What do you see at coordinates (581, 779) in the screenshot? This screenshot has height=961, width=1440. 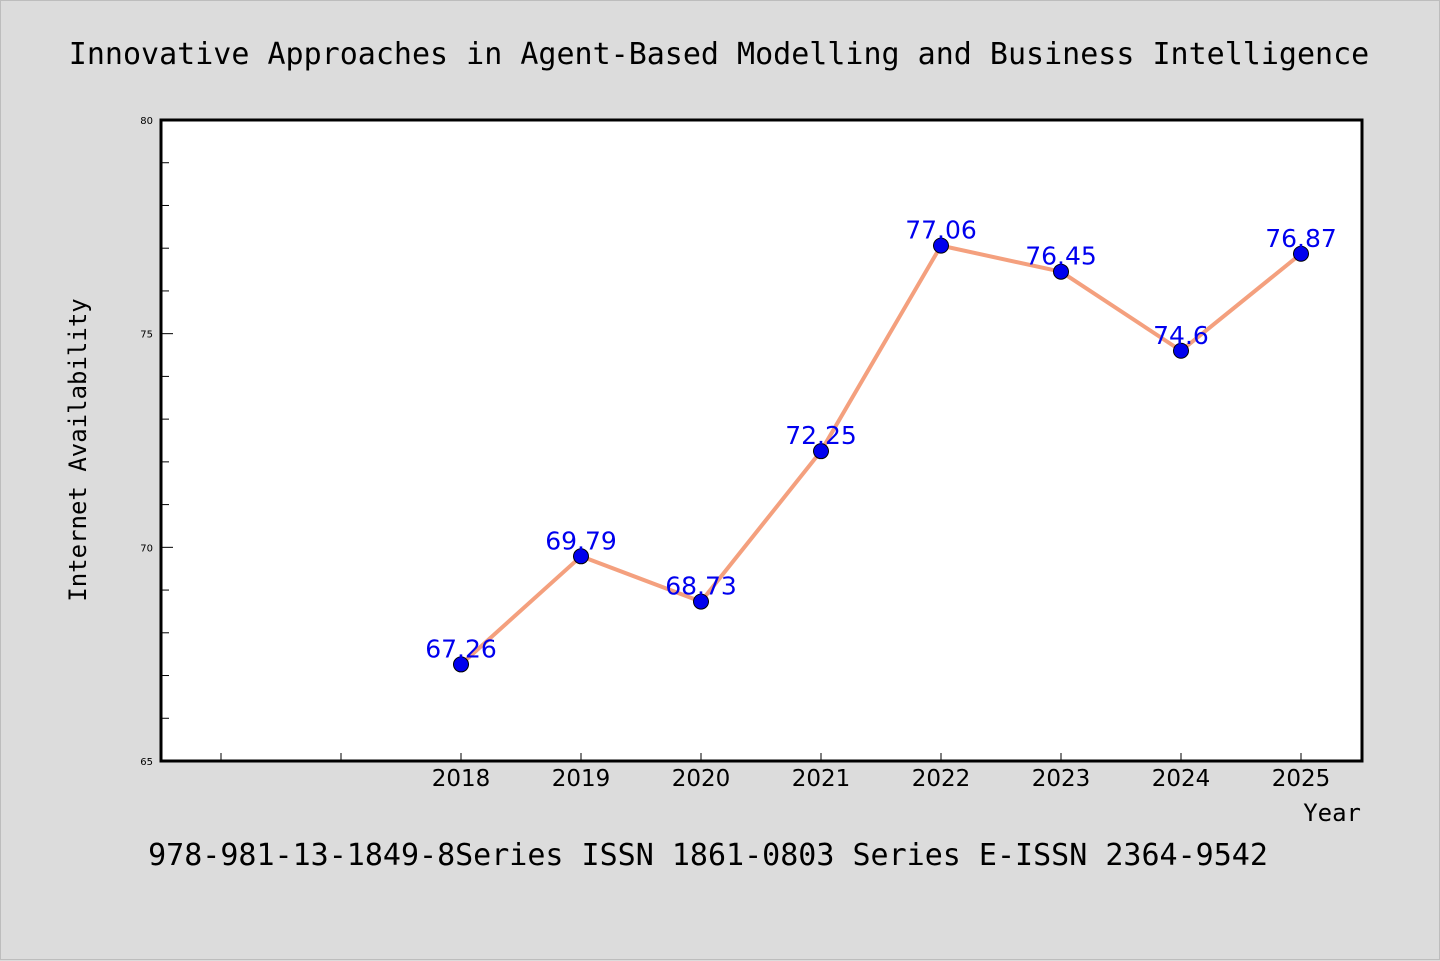 I see `x-tick-label: 2019` at bounding box center [581, 779].